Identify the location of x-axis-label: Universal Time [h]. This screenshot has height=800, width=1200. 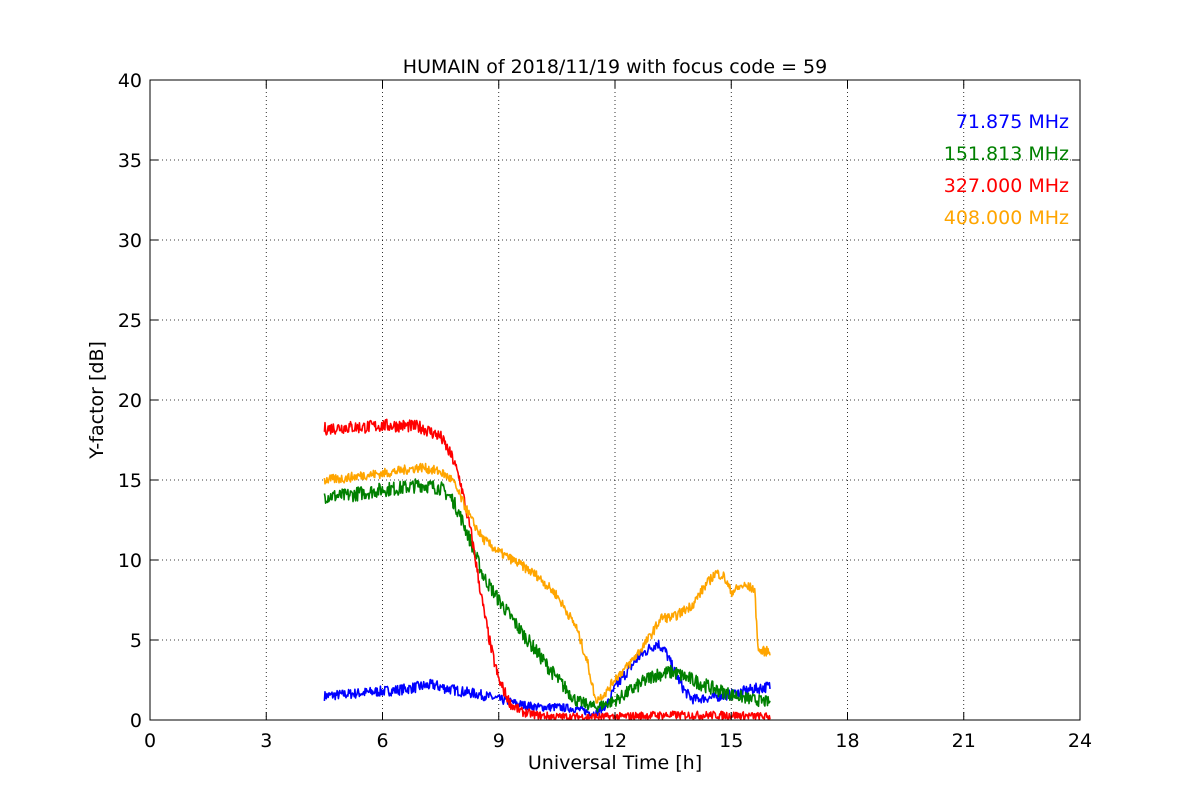
(615, 763).